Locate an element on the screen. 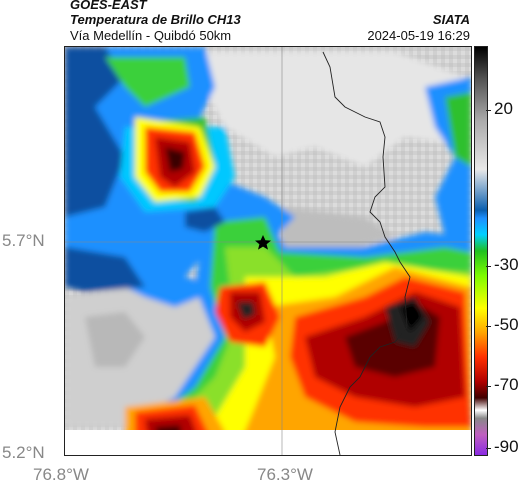 This screenshot has width=526, height=491. location-star-icon is located at coordinates (263, 242).